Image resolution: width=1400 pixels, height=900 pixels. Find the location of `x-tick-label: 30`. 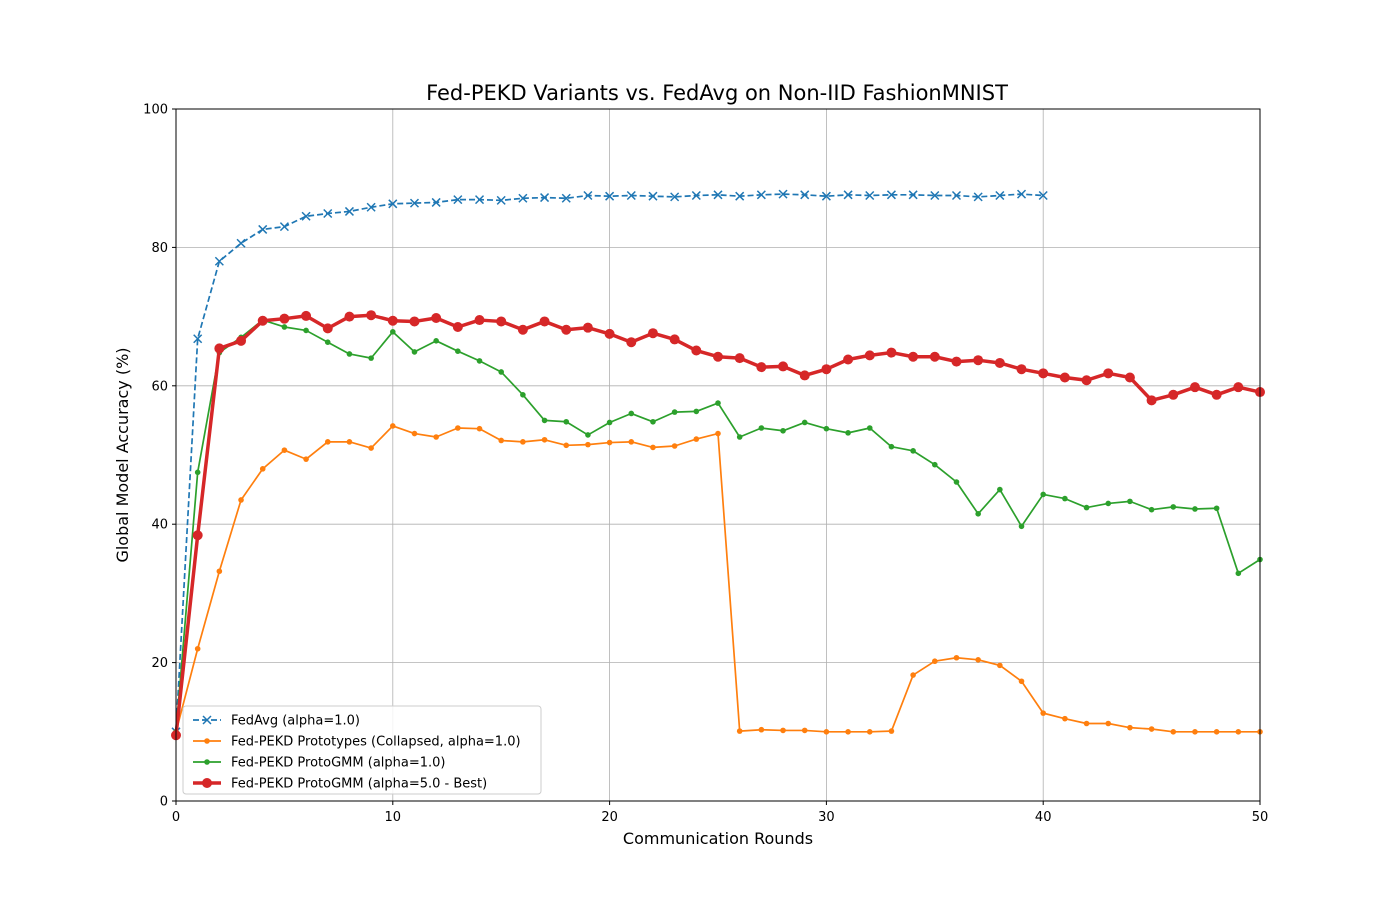

x-tick-label: 30 is located at coordinates (826, 817).